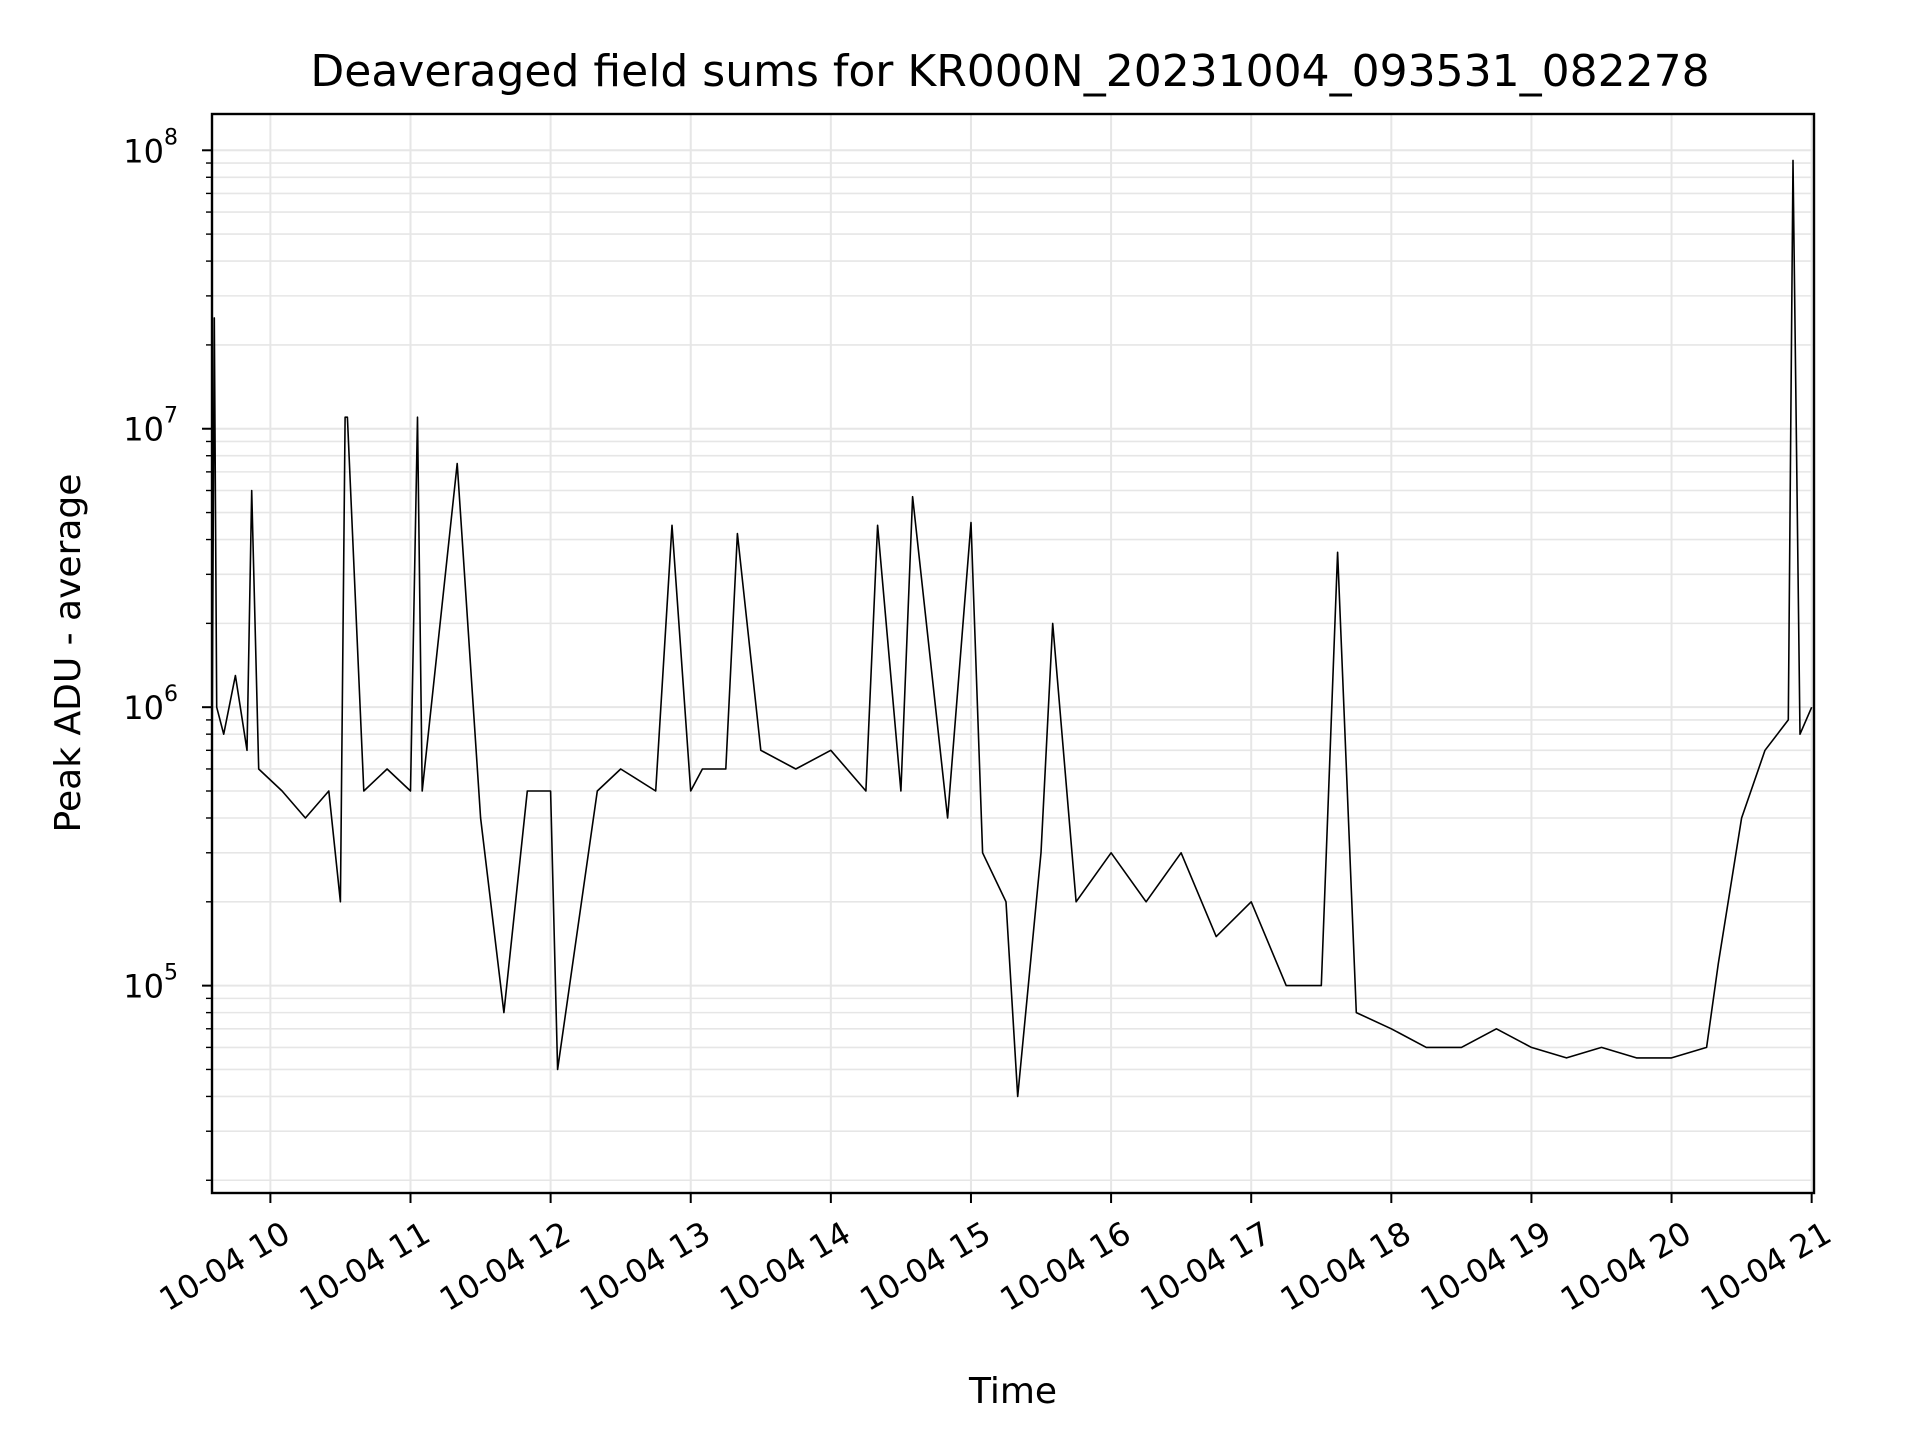 The image size is (1920, 1440). I want to click on x-axis-label: Time, so click(1012, 1391).